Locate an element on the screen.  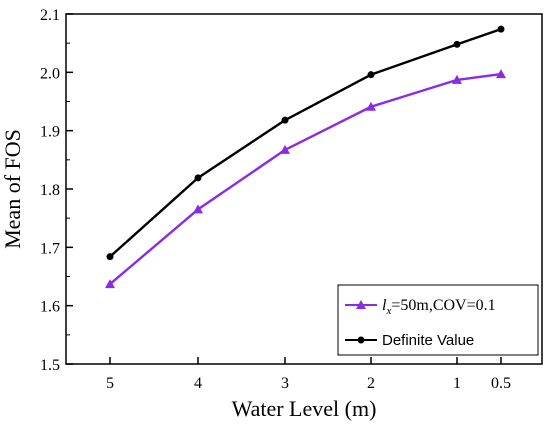
y-tick-label-5: 2.0 is located at coordinates (50, 73).